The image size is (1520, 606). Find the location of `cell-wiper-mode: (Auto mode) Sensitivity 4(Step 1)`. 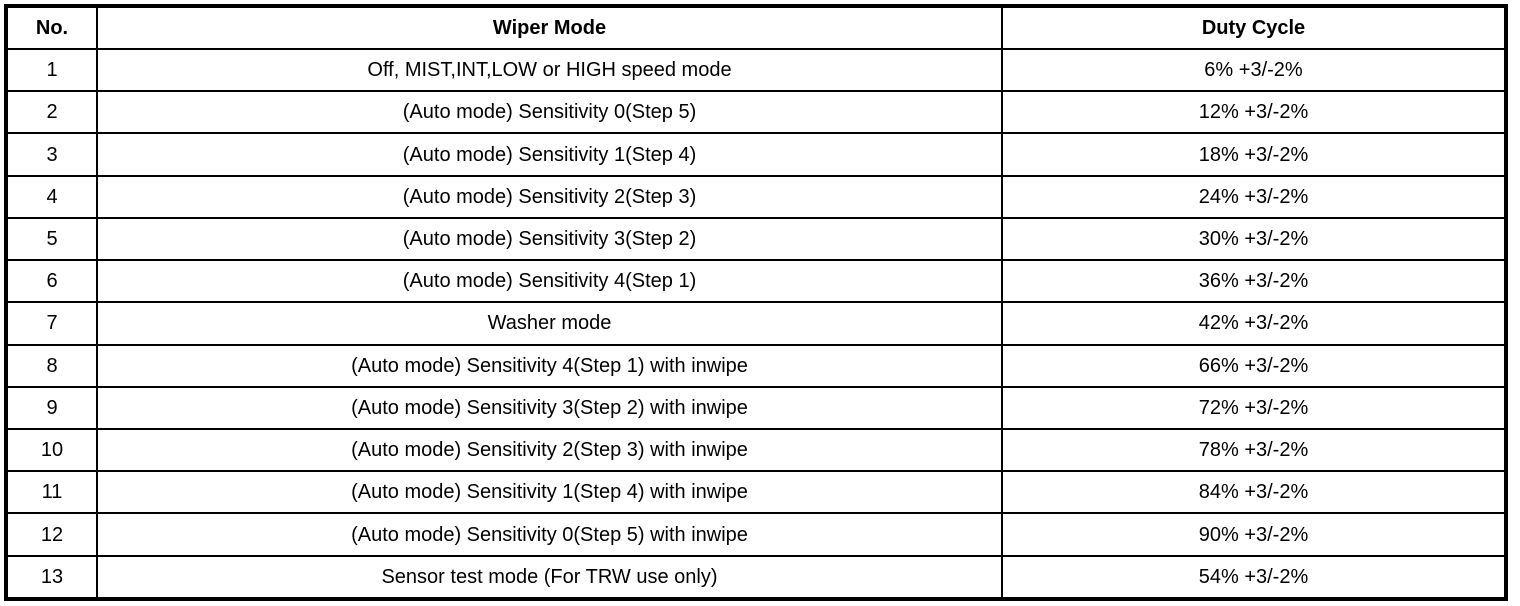

cell-wiper-mode: (Auto mode) Sensitivity 4(Step 1) is located at coordinates (549, 281).